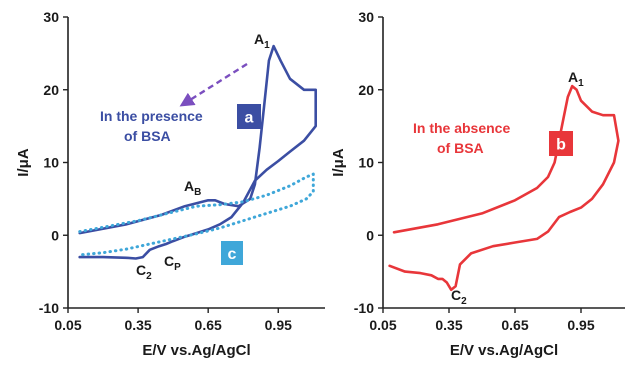 This screenshot has height=365, width=628. I want to click on left-x-tick-label: 0.65, so click(208, 325).